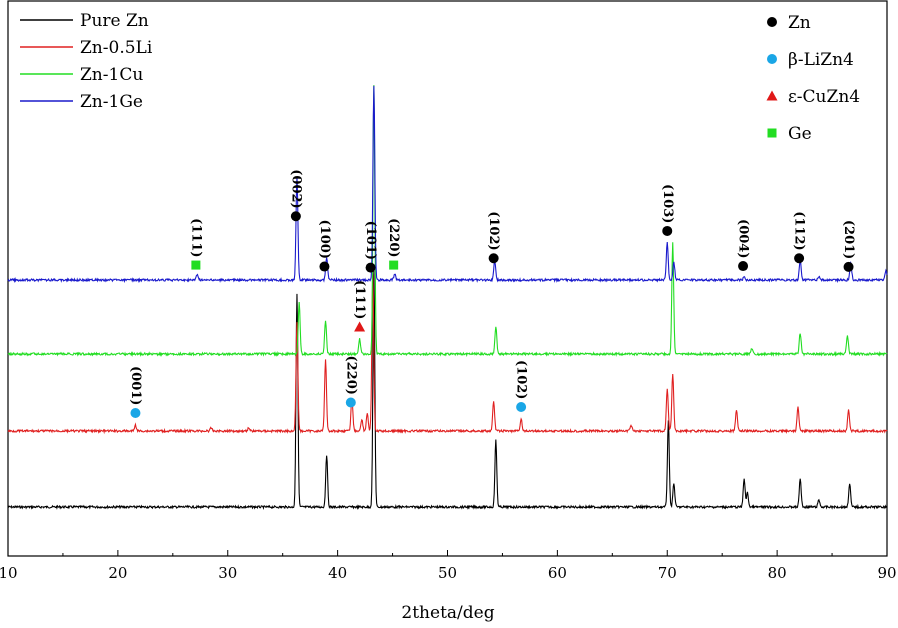 The height and width of the screenshot is (628, 898). I want to click on phase-legend-label: ε-CuZn4, so click(824, 97).